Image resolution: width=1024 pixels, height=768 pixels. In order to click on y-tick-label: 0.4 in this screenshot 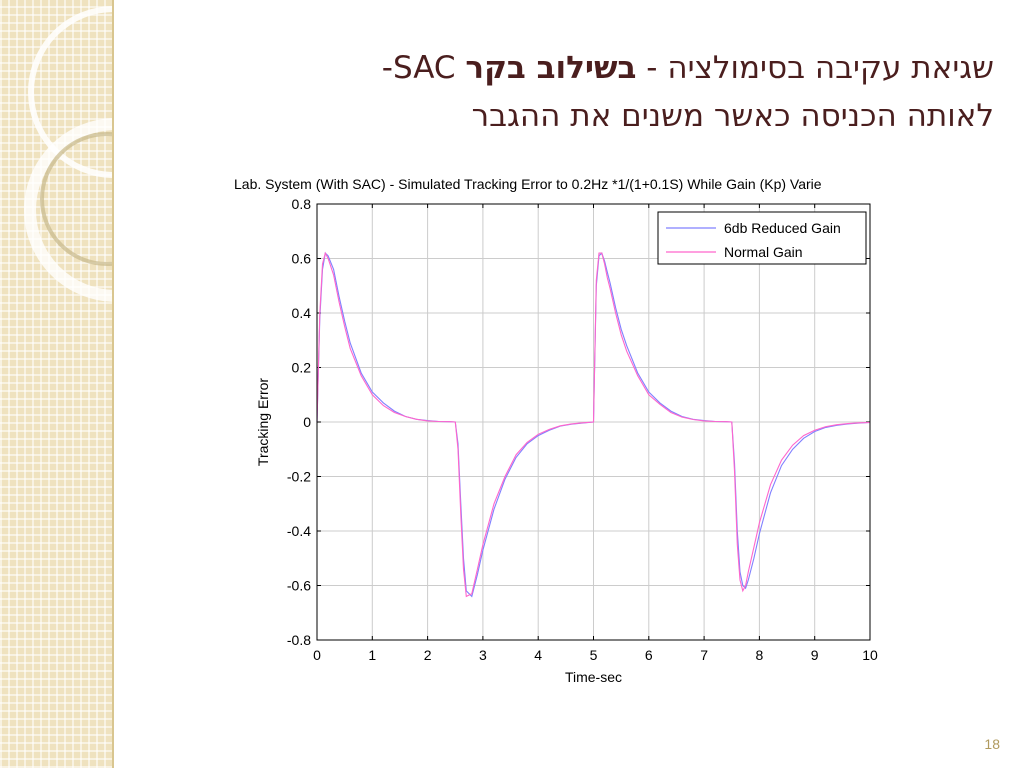, I will do `click(302, 313)`.